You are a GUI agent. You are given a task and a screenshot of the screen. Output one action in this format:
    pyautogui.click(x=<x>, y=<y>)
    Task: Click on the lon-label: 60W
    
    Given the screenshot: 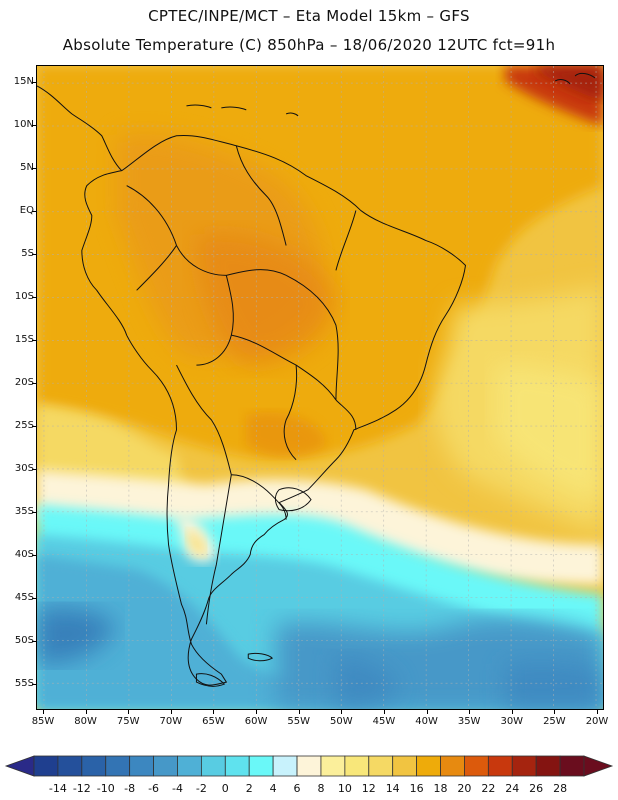 What is the action you would take?
    pyautogui.click(x=256, y=721)
    